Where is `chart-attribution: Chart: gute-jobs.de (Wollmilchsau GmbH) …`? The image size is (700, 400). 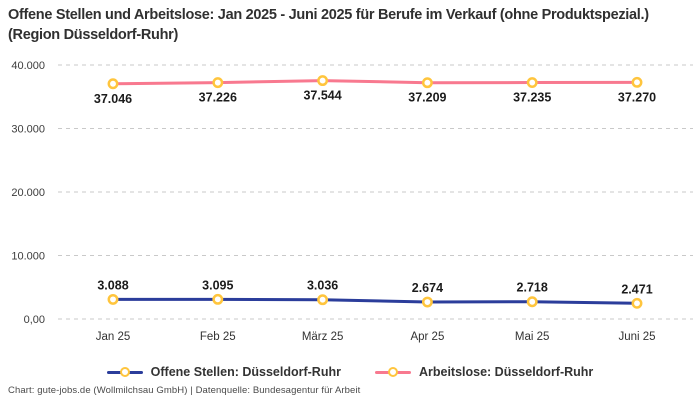
chart-attribution: Chart: gute-jobs.de (Wollmilchsau GmbH) … is located at coordinates (184, 390).